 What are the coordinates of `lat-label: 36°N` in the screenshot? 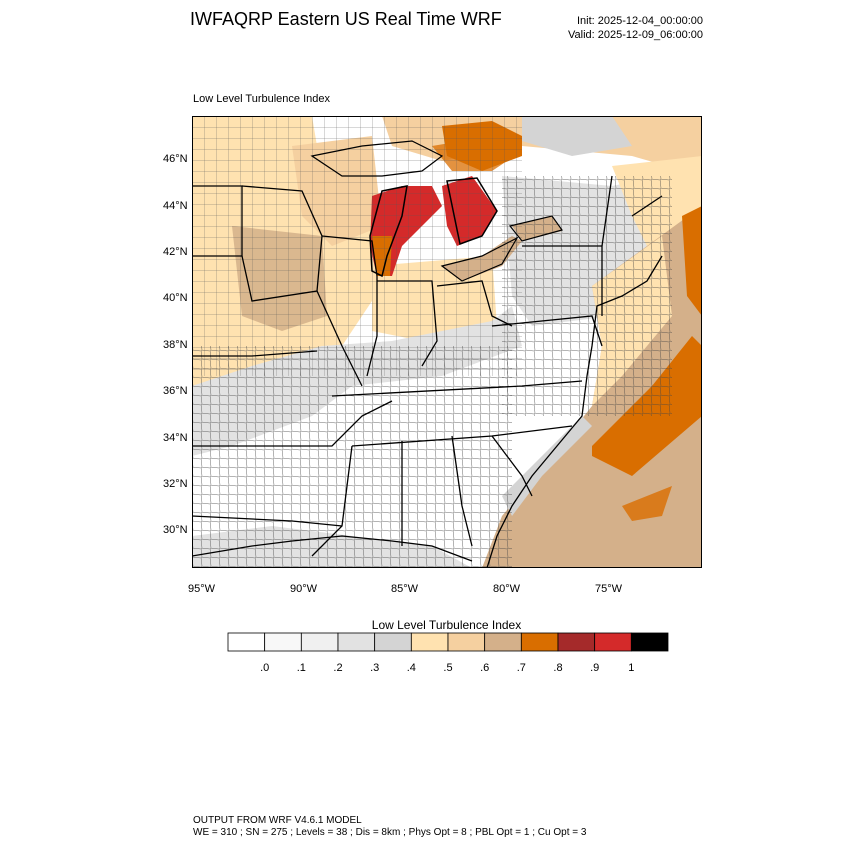 It's located at (175, 391).